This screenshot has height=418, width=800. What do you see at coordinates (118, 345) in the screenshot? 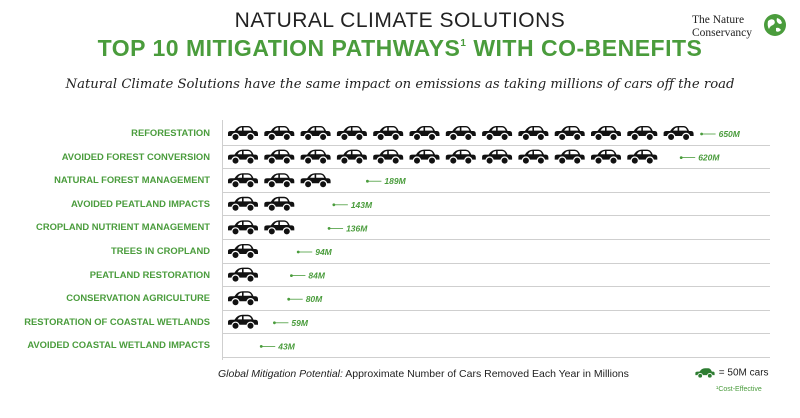
I see `category-label: AVOIDED COASTAL WETLAND IMPACTS` at bounding box center [118, 345].